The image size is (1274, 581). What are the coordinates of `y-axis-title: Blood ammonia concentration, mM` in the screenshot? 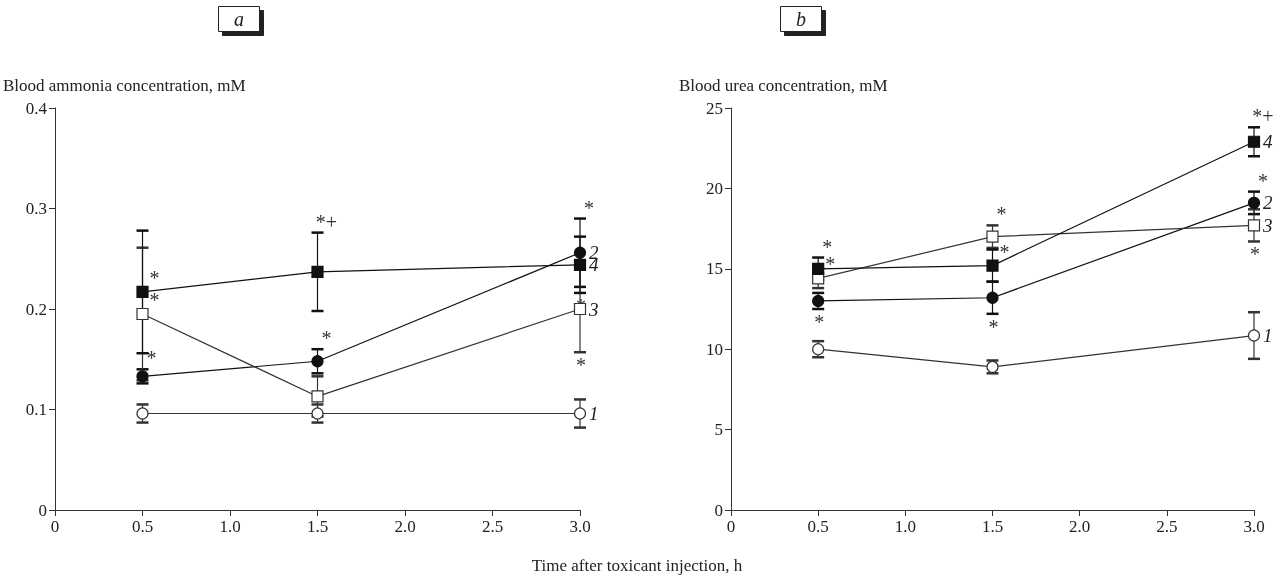 It's located at (124, 85).